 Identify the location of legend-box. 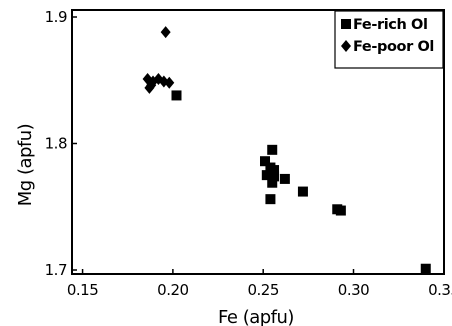
(389, 39).